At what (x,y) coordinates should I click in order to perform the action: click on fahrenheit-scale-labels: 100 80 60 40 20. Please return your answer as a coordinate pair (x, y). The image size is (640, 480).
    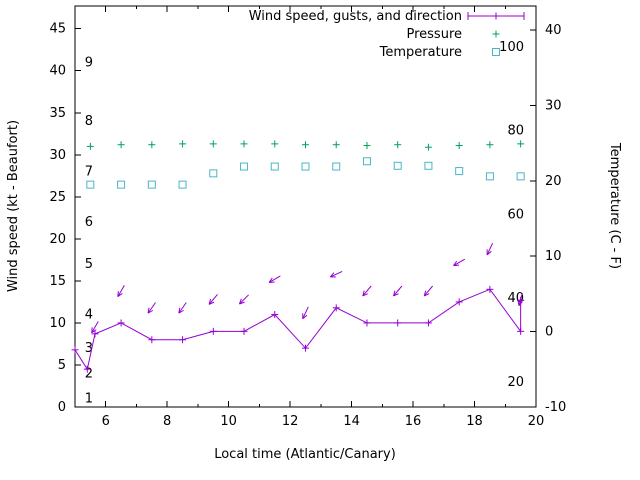
    Looking at the image, I should click on (511, 215).